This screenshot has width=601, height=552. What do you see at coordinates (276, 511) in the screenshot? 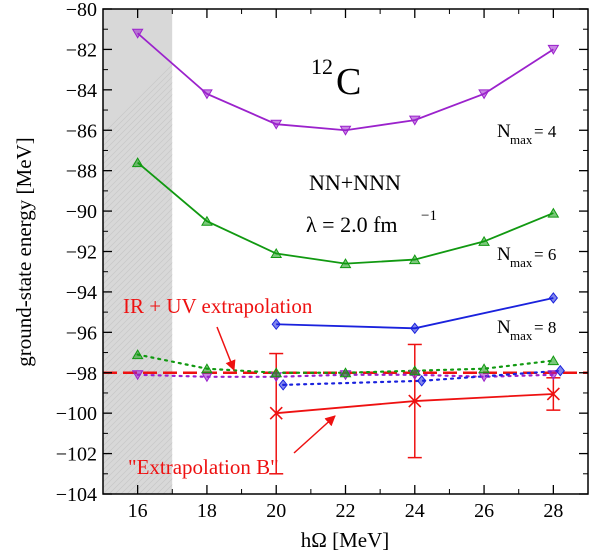
I see `x-tick-label: 20` at bounding box center [276, 511].